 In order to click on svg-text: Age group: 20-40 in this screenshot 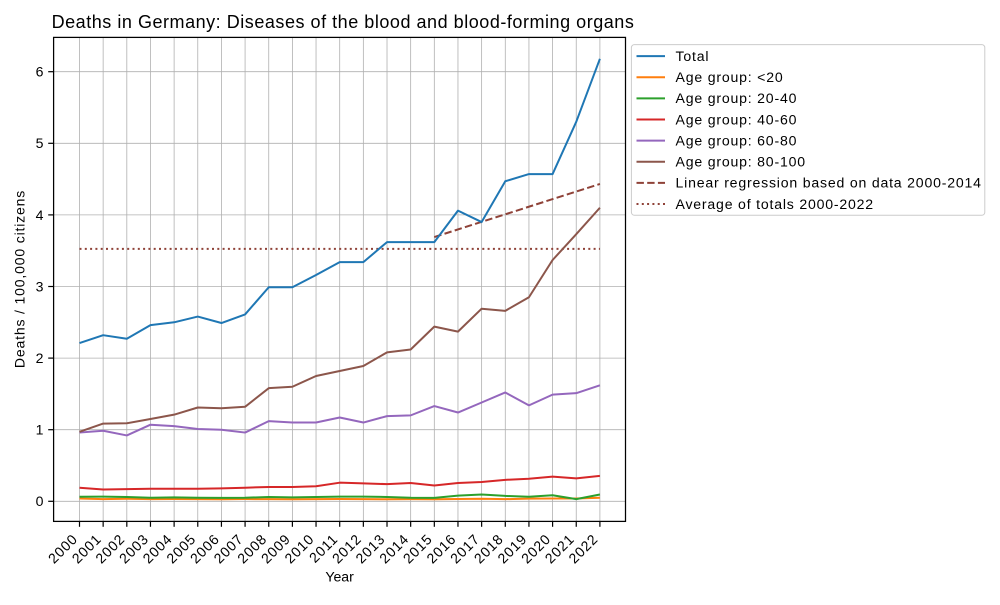, I will do `click(737, 98)`.